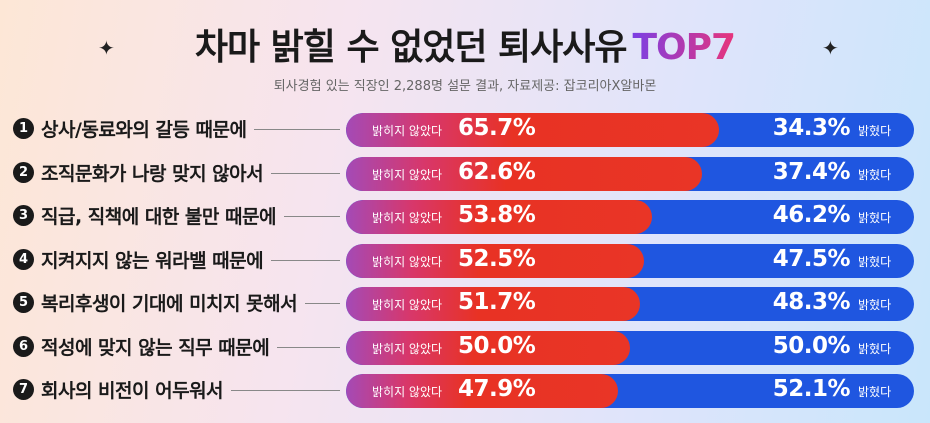  I want to click on sparkle-right-icon: ✦, so click(830, 48).